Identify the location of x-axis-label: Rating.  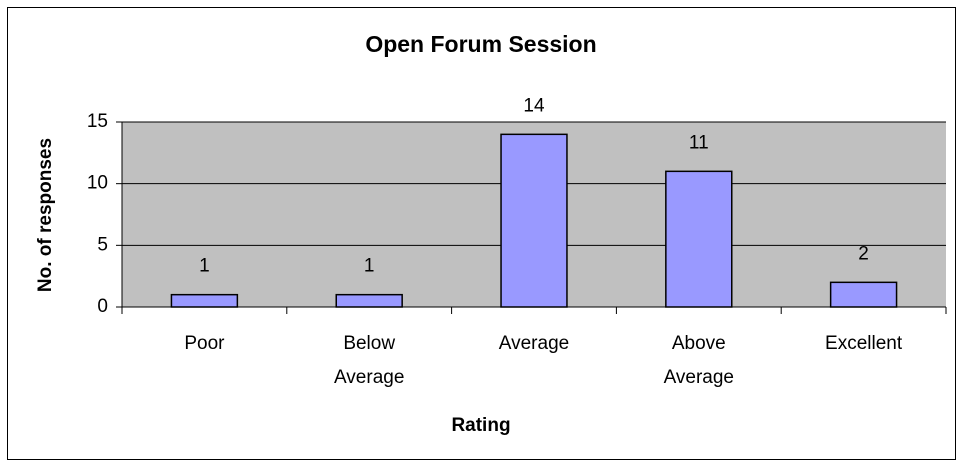
(480, 425).